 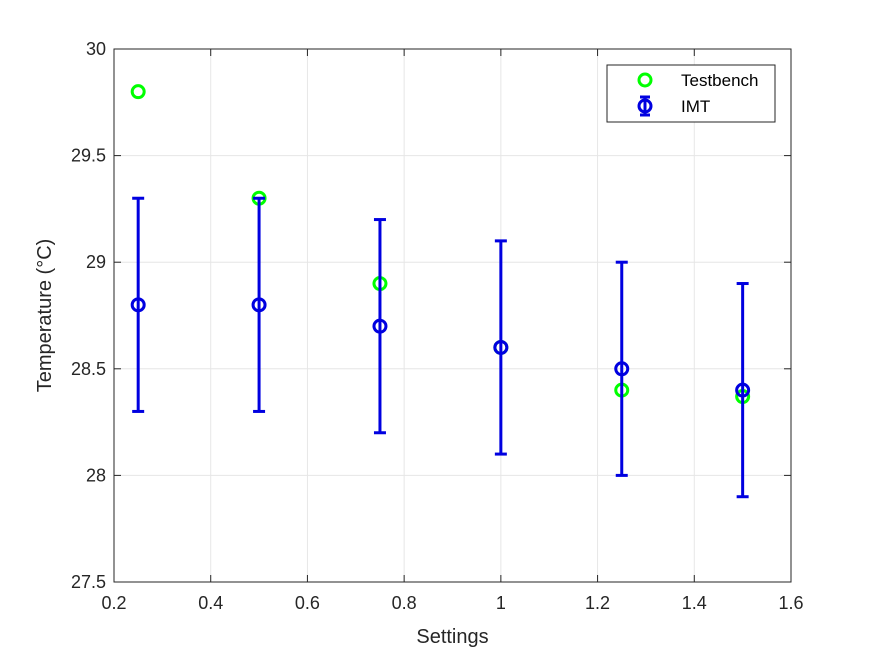 What do you see at coordinates (645, 80) in the screenshot?
I see `legend-marker-testbench` at bounding box center [645, 80].